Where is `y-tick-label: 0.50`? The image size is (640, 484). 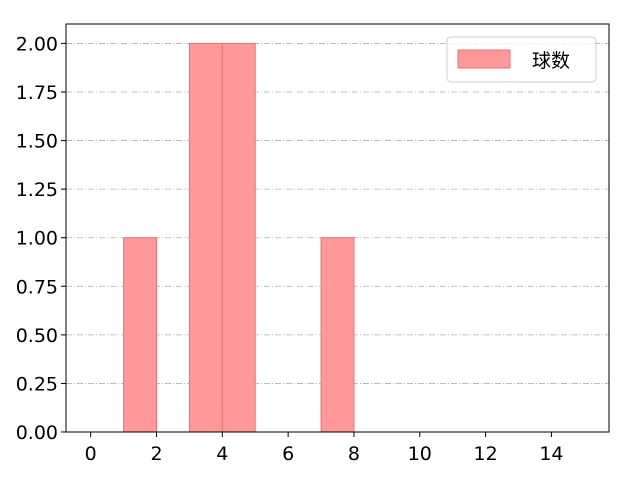 y-tick-label: 0.50 is located at coordinates (37, 336).